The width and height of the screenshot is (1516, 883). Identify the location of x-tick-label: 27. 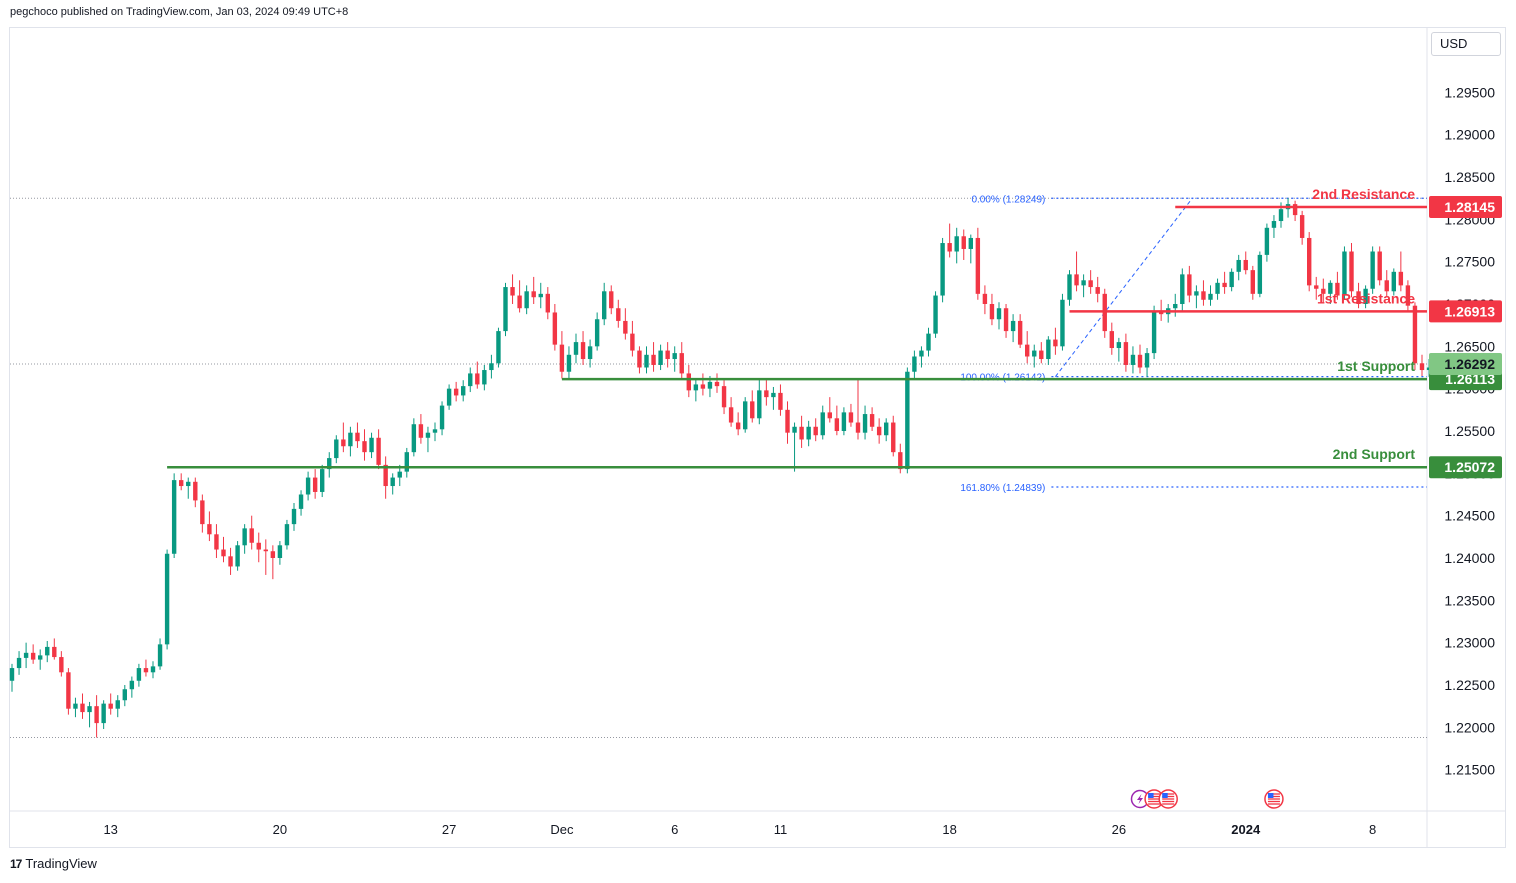
(449, 829).